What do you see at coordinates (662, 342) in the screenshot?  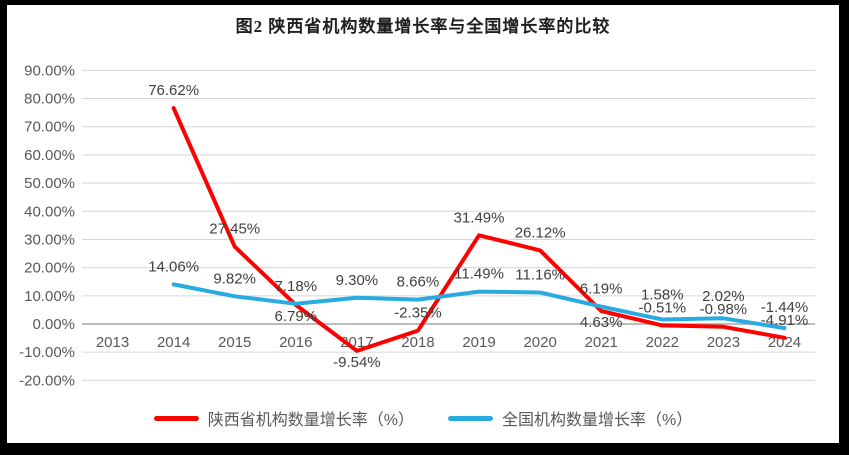 I see `x-tick-label: 2022` at bounding box center [662, 342].